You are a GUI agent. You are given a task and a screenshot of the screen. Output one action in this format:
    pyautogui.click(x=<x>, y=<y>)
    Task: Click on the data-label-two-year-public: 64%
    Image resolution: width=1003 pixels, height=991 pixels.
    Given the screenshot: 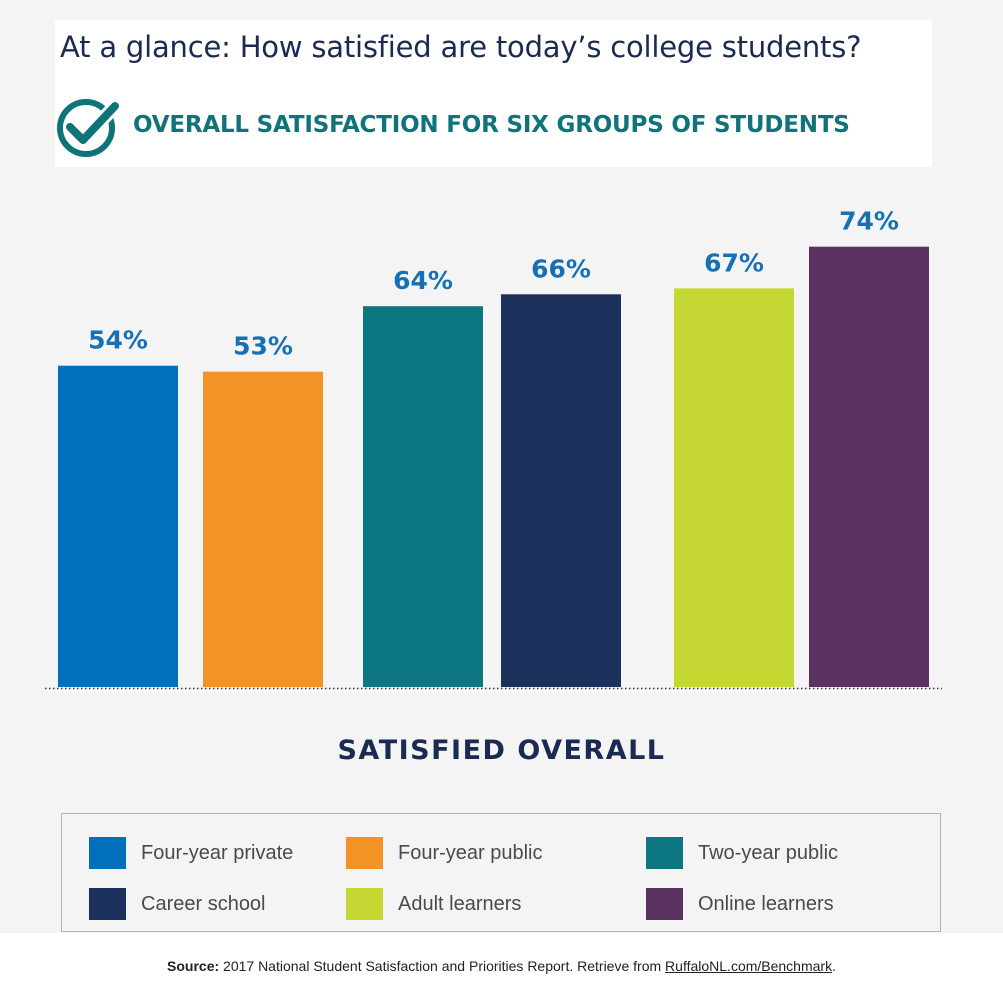 What is the action you would take?
    pyautogui.click(x=423, y=280)
    